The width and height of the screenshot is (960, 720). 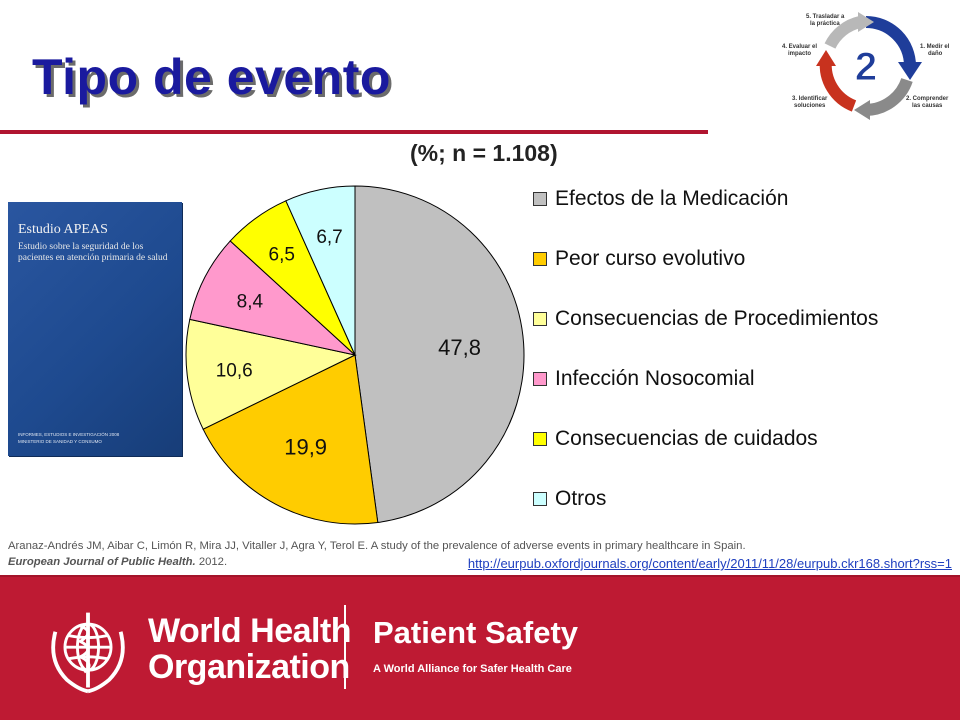 What do you see at coordinates (476, 632) in the screenshot?
I see `patient-safety-title: Patient Safety` at bounding box center [476, 632].